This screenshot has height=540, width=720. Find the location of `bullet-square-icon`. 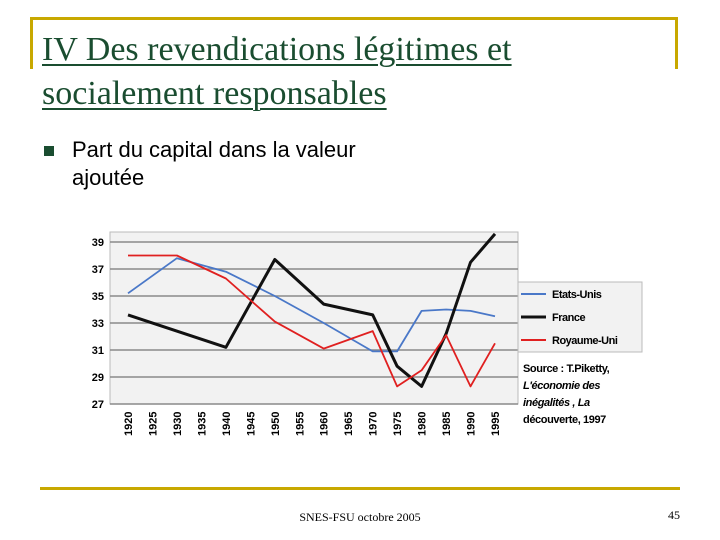

bullet-square-icon is located at coordinates (49, 151).